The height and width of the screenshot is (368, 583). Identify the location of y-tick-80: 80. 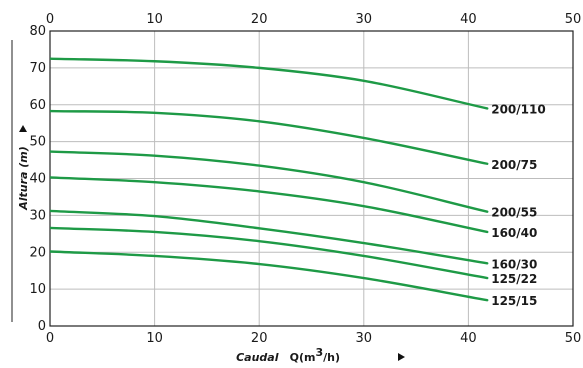
(37, 31).